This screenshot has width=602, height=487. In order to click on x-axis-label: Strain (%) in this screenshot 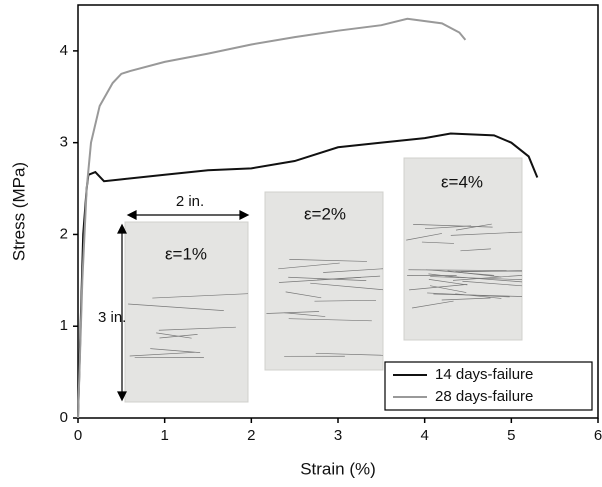, I will do `click(338, 468)`.